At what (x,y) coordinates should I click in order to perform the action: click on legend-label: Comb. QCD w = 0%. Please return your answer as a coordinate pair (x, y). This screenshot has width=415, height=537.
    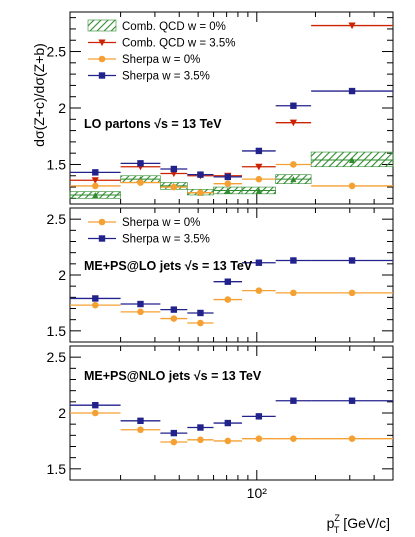
    Looking at the image, I should click on (174, 27).